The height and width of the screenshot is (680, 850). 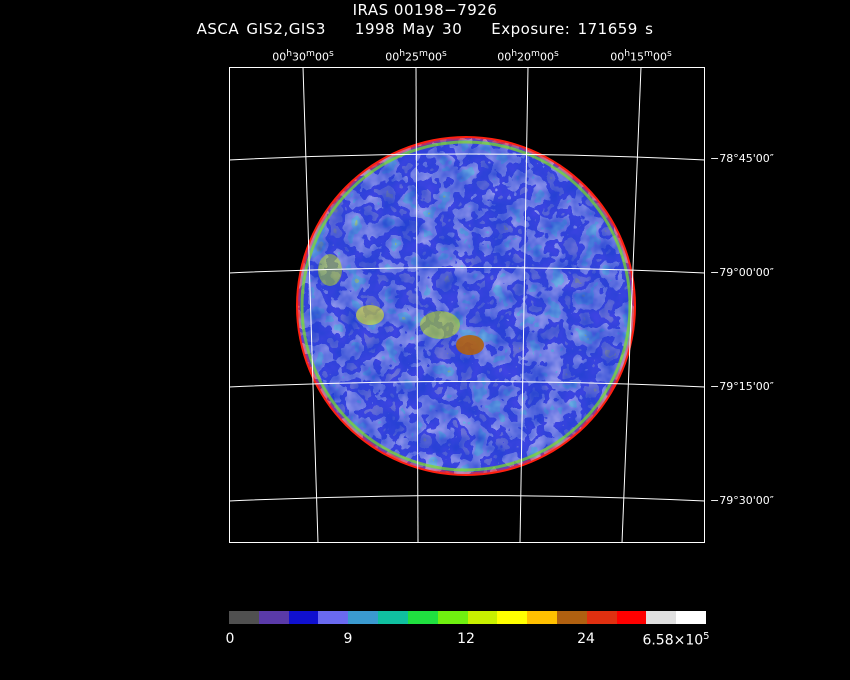 What do you see at coordinates (641, 56) in the screenshot?
I see `ra-label-4: 00h15m00s` at bounding box center [641, 56].